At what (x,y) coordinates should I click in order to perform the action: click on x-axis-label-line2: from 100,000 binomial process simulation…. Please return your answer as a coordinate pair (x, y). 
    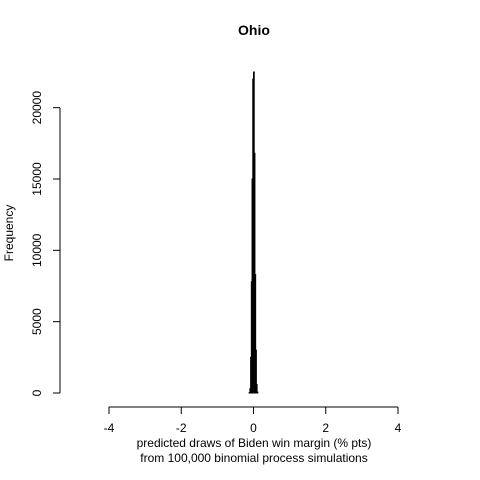
    Looking at the image, I should click on (253, 458).